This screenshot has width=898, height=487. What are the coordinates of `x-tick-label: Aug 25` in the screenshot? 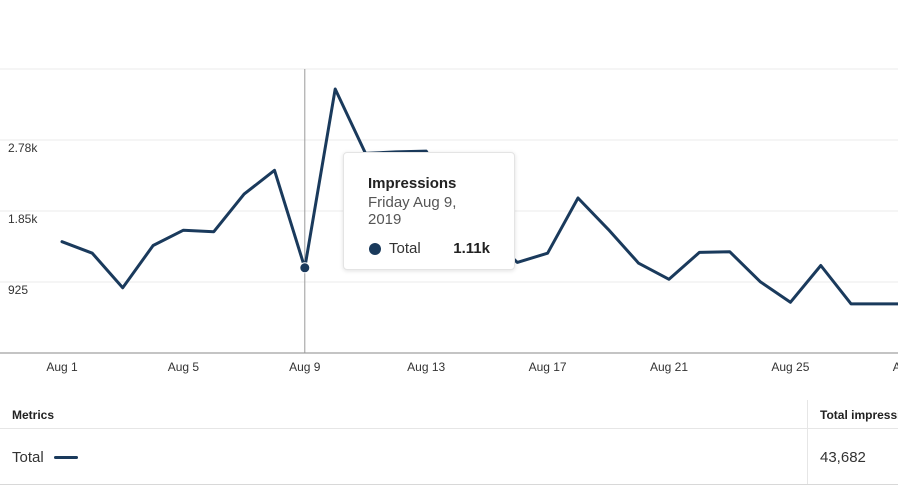 It's located at (790, 367).